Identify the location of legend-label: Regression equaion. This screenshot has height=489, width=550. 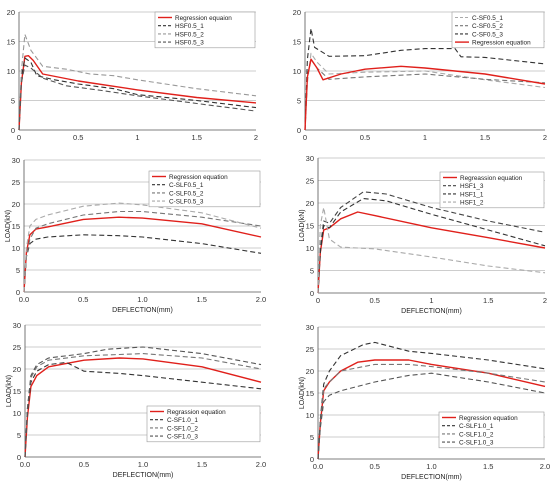
(203, 18).